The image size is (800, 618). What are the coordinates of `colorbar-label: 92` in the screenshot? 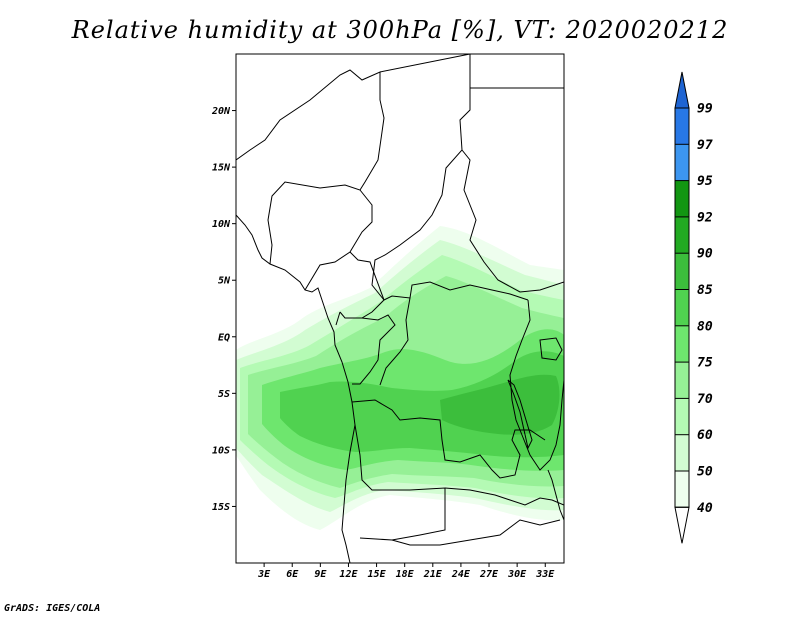 It's located at (705, 217).